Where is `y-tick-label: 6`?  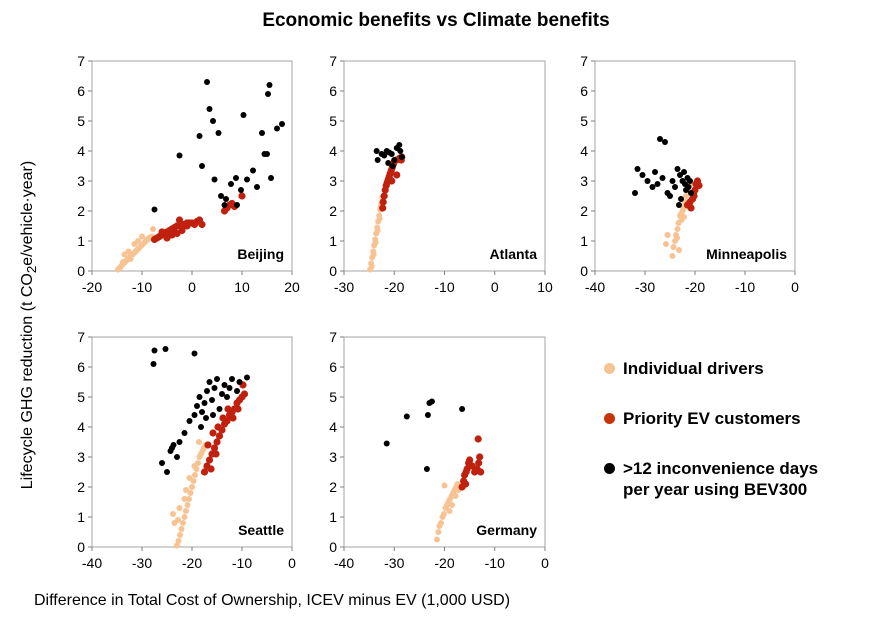 y-tick-label: 6 is located at coordinates (81, 367).